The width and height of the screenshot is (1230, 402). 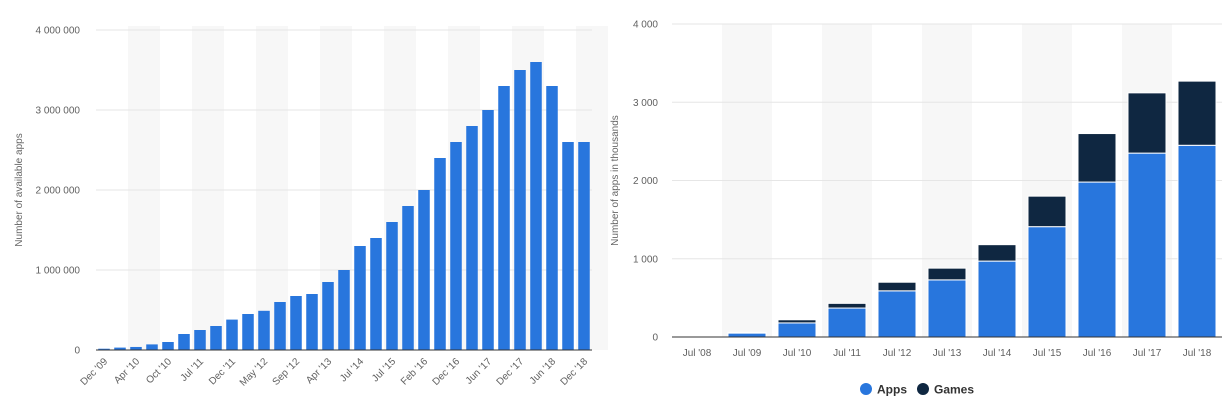 What do you see at coordinates (543, 371) in the screenshot?
I see `left-chart-x-tick-label: Jun '18` at bounding box center [543, 371].